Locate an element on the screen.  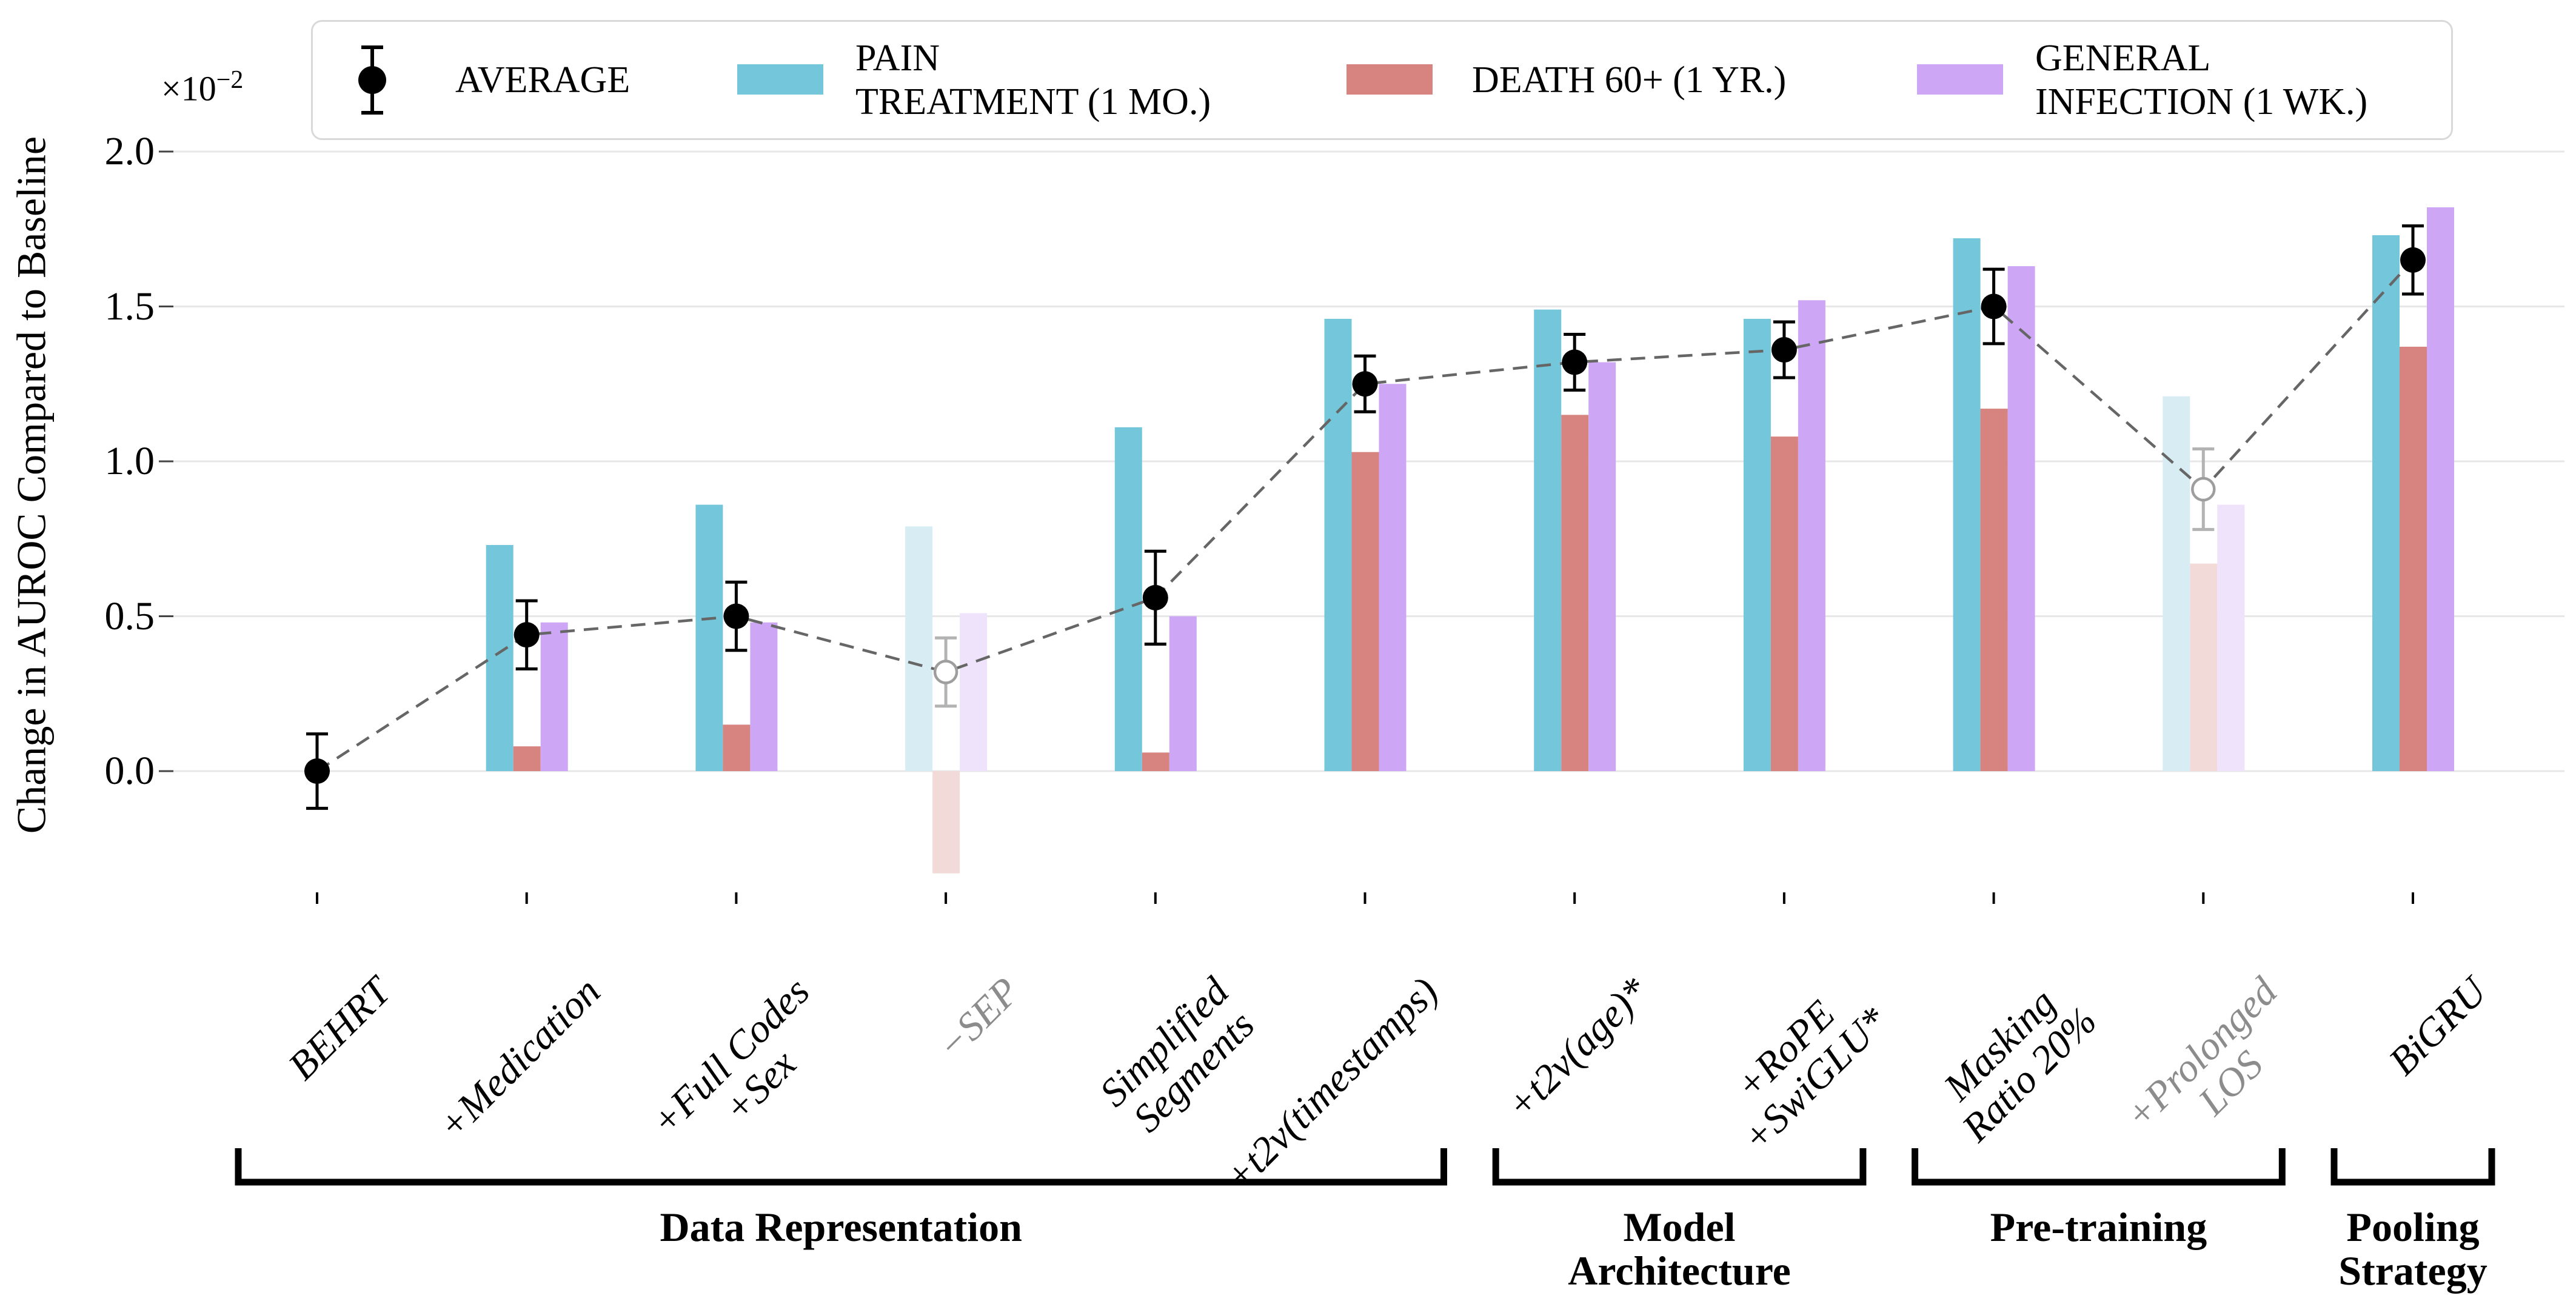
section-label: Pre-training is located at coordinates (2098, 1227).